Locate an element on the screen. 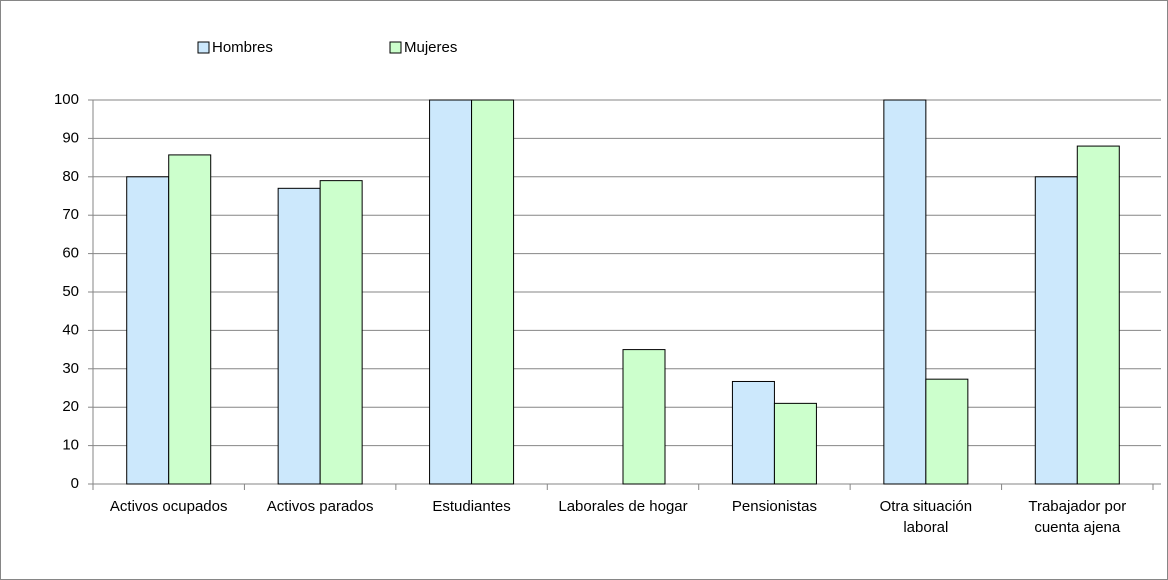 The image size is (1168, 580). x-tick-label: Laborales de hogar is located at coordinates (623, 506).